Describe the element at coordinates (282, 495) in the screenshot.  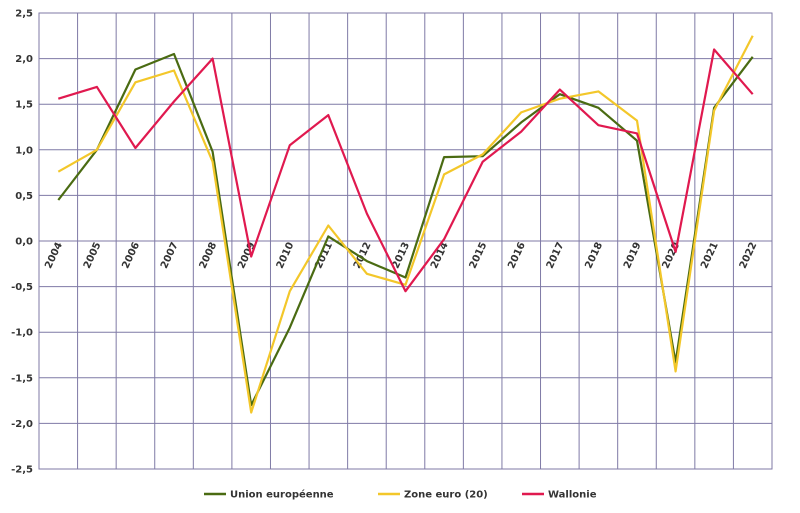
I see `legend-label: Union européenne` at that location.